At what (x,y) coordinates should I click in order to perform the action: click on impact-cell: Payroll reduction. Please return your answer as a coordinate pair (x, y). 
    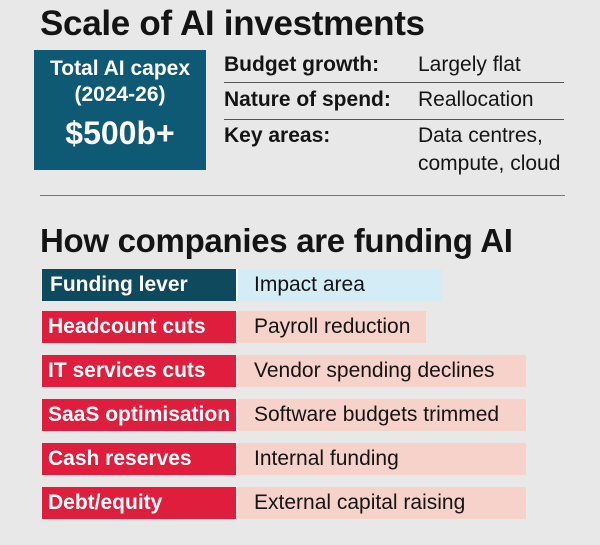
    Looking at the image, I should click on (332, 327).